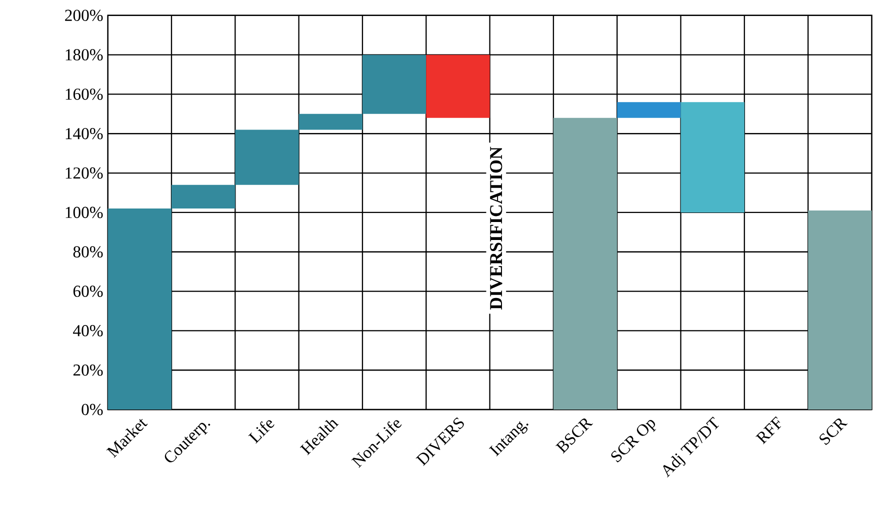 This screenshot has height=505, width=873. Describe the element at coordinates (633, 441) in the screenshot. I see `x-tick-label: SCR Op` at that location.